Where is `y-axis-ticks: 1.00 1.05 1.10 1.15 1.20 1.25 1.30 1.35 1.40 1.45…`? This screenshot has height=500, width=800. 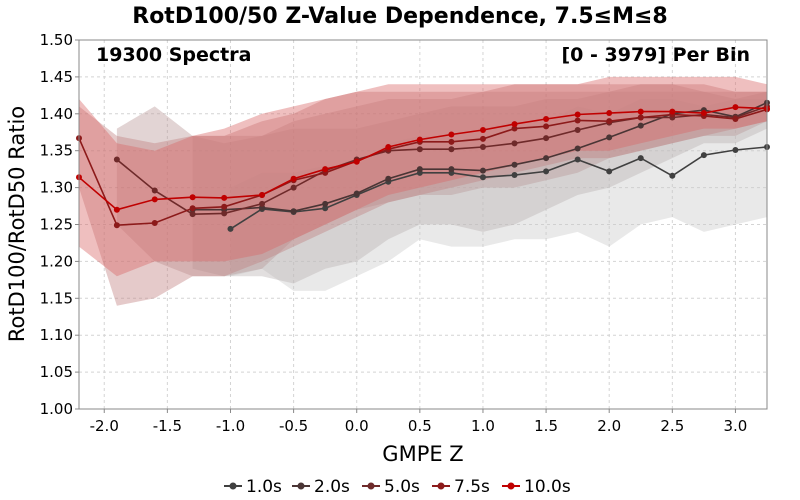
y-axis-ticks: 1.00 1.05 1.10 1.15 1.20 1.25 1.30 1.35 1.40 1.45… is located at coordinates (59, 224).